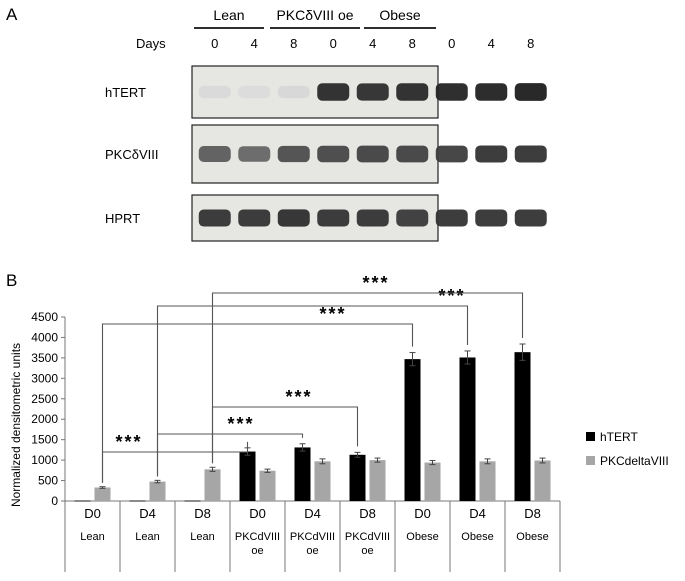  Describe the element at coordinates (634, 461) in the screenshot. I see `legend-label: PKCdeltaVIII` at that location.